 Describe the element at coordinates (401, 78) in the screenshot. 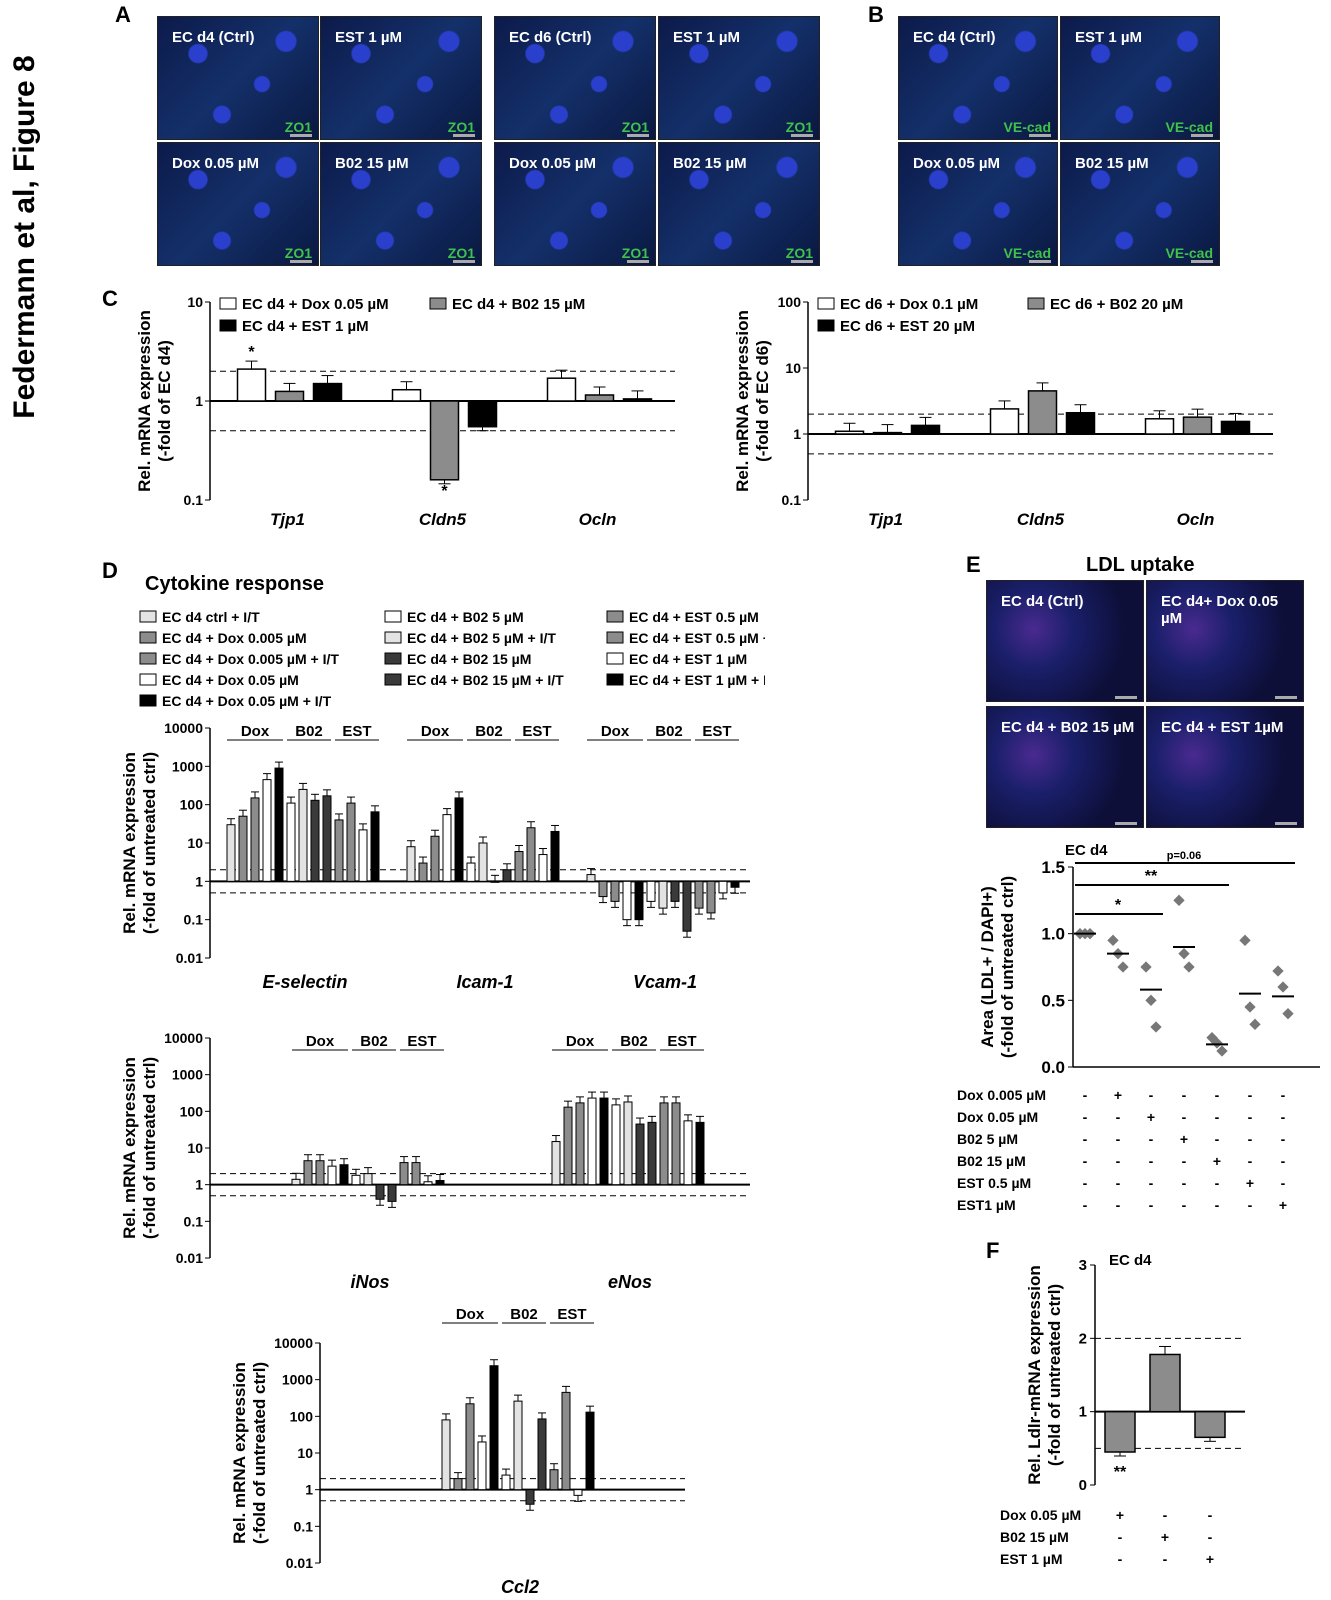

I see `zo1-micrograph: EST 1 µM ZO1` at that location.